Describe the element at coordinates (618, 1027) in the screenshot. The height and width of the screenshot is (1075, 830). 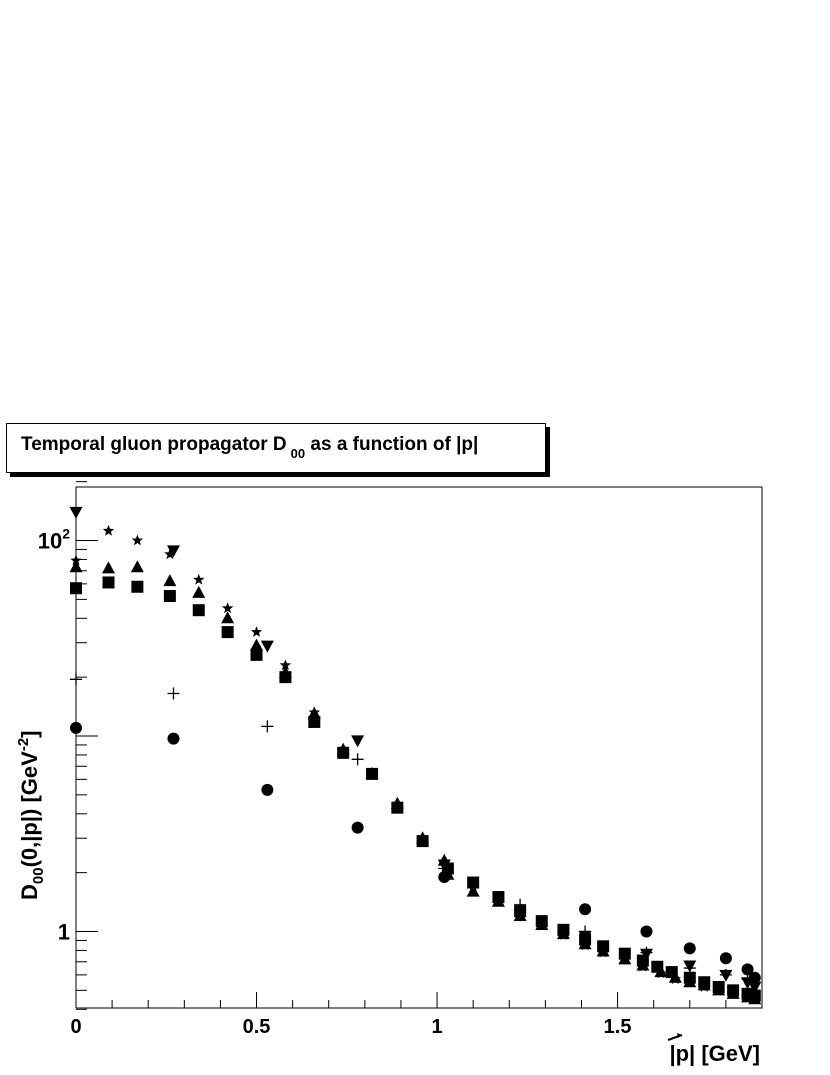
I see `x-tick-label: 1.5` at that location.